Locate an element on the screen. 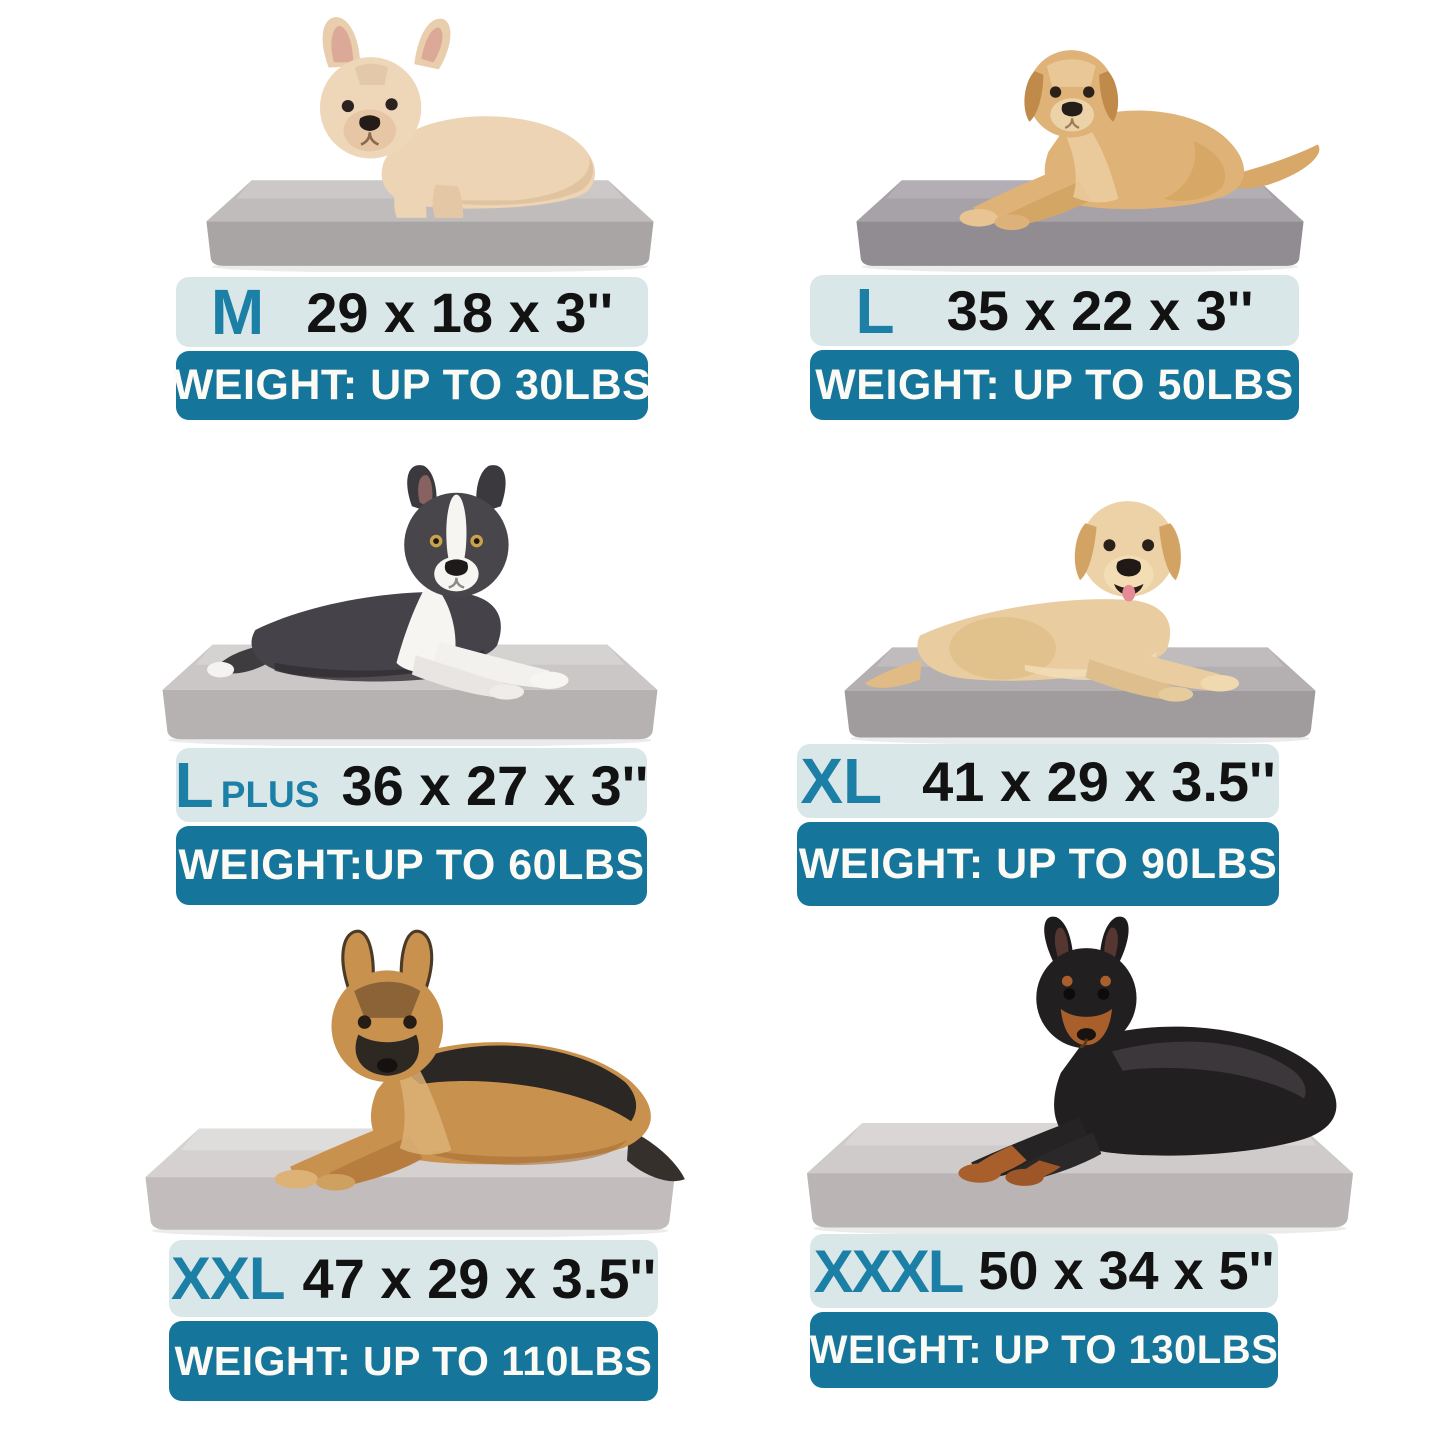 This screenshot has width=1445, height=1445. weight-text: WEIGHT: UP TO 110LBS is located at coordinates (413, 1360).